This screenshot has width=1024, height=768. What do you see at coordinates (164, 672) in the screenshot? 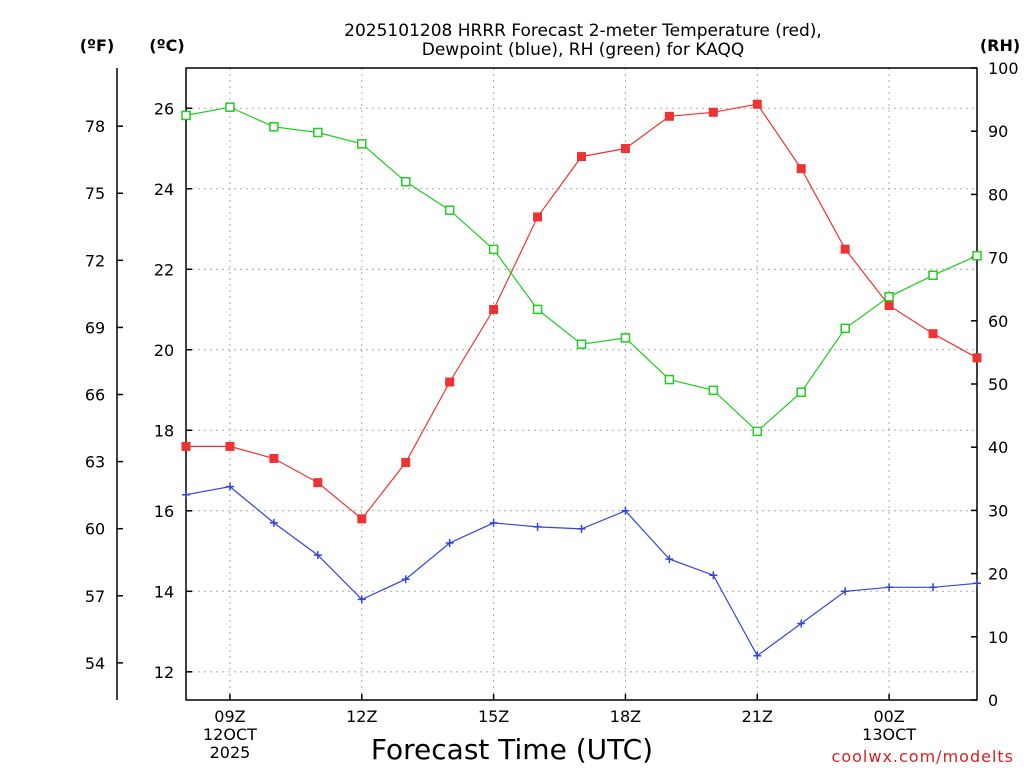
I see `celsius-tick-label: 12` at bounding box center [164, 672].